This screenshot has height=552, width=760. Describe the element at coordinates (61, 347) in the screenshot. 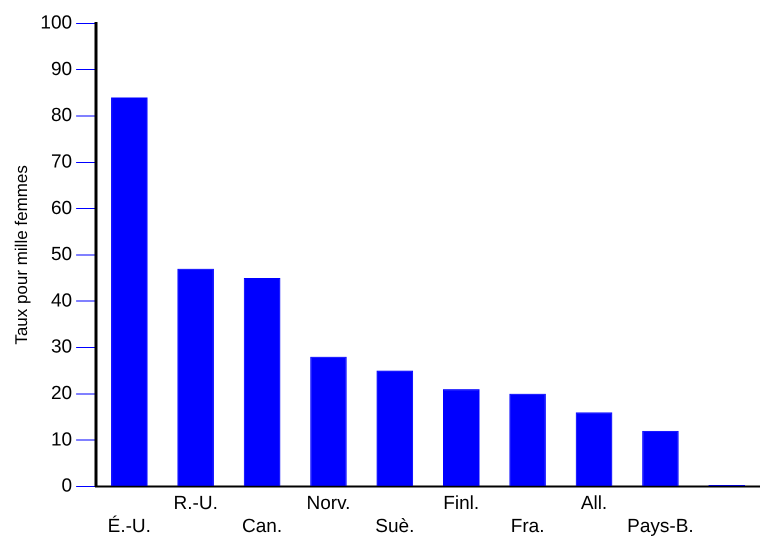

I see `y-tick-label: 30` at that location.